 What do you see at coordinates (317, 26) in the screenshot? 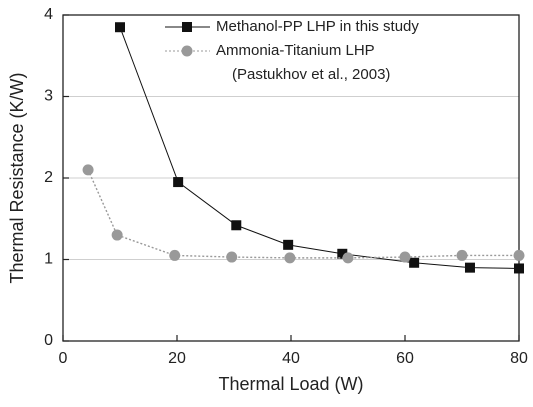
I see `legend-label: Methanol-PP LHP in this study` at bounding box center [317, 26].